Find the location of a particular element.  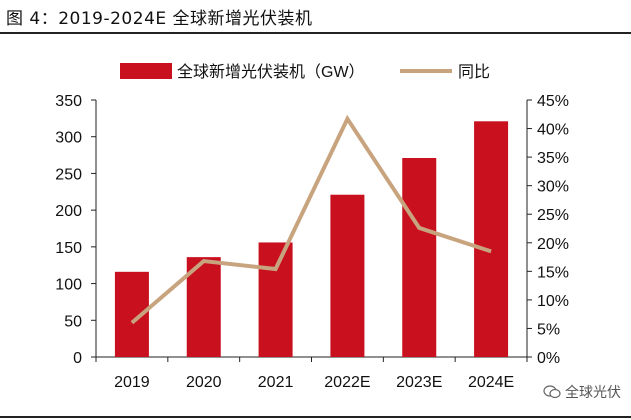

right-tick-label: 25% is located at coordinates (553, 215).